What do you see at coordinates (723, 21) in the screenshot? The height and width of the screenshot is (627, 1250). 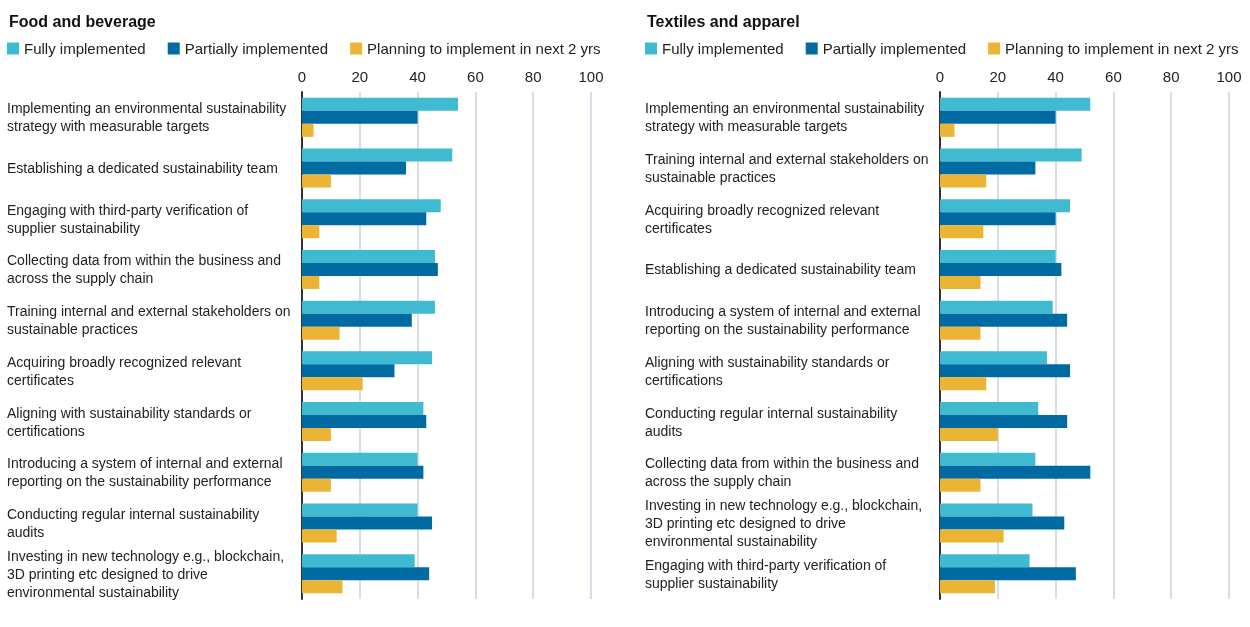 I see `text: Textiles and apparel` at bounding box center [723, 21].